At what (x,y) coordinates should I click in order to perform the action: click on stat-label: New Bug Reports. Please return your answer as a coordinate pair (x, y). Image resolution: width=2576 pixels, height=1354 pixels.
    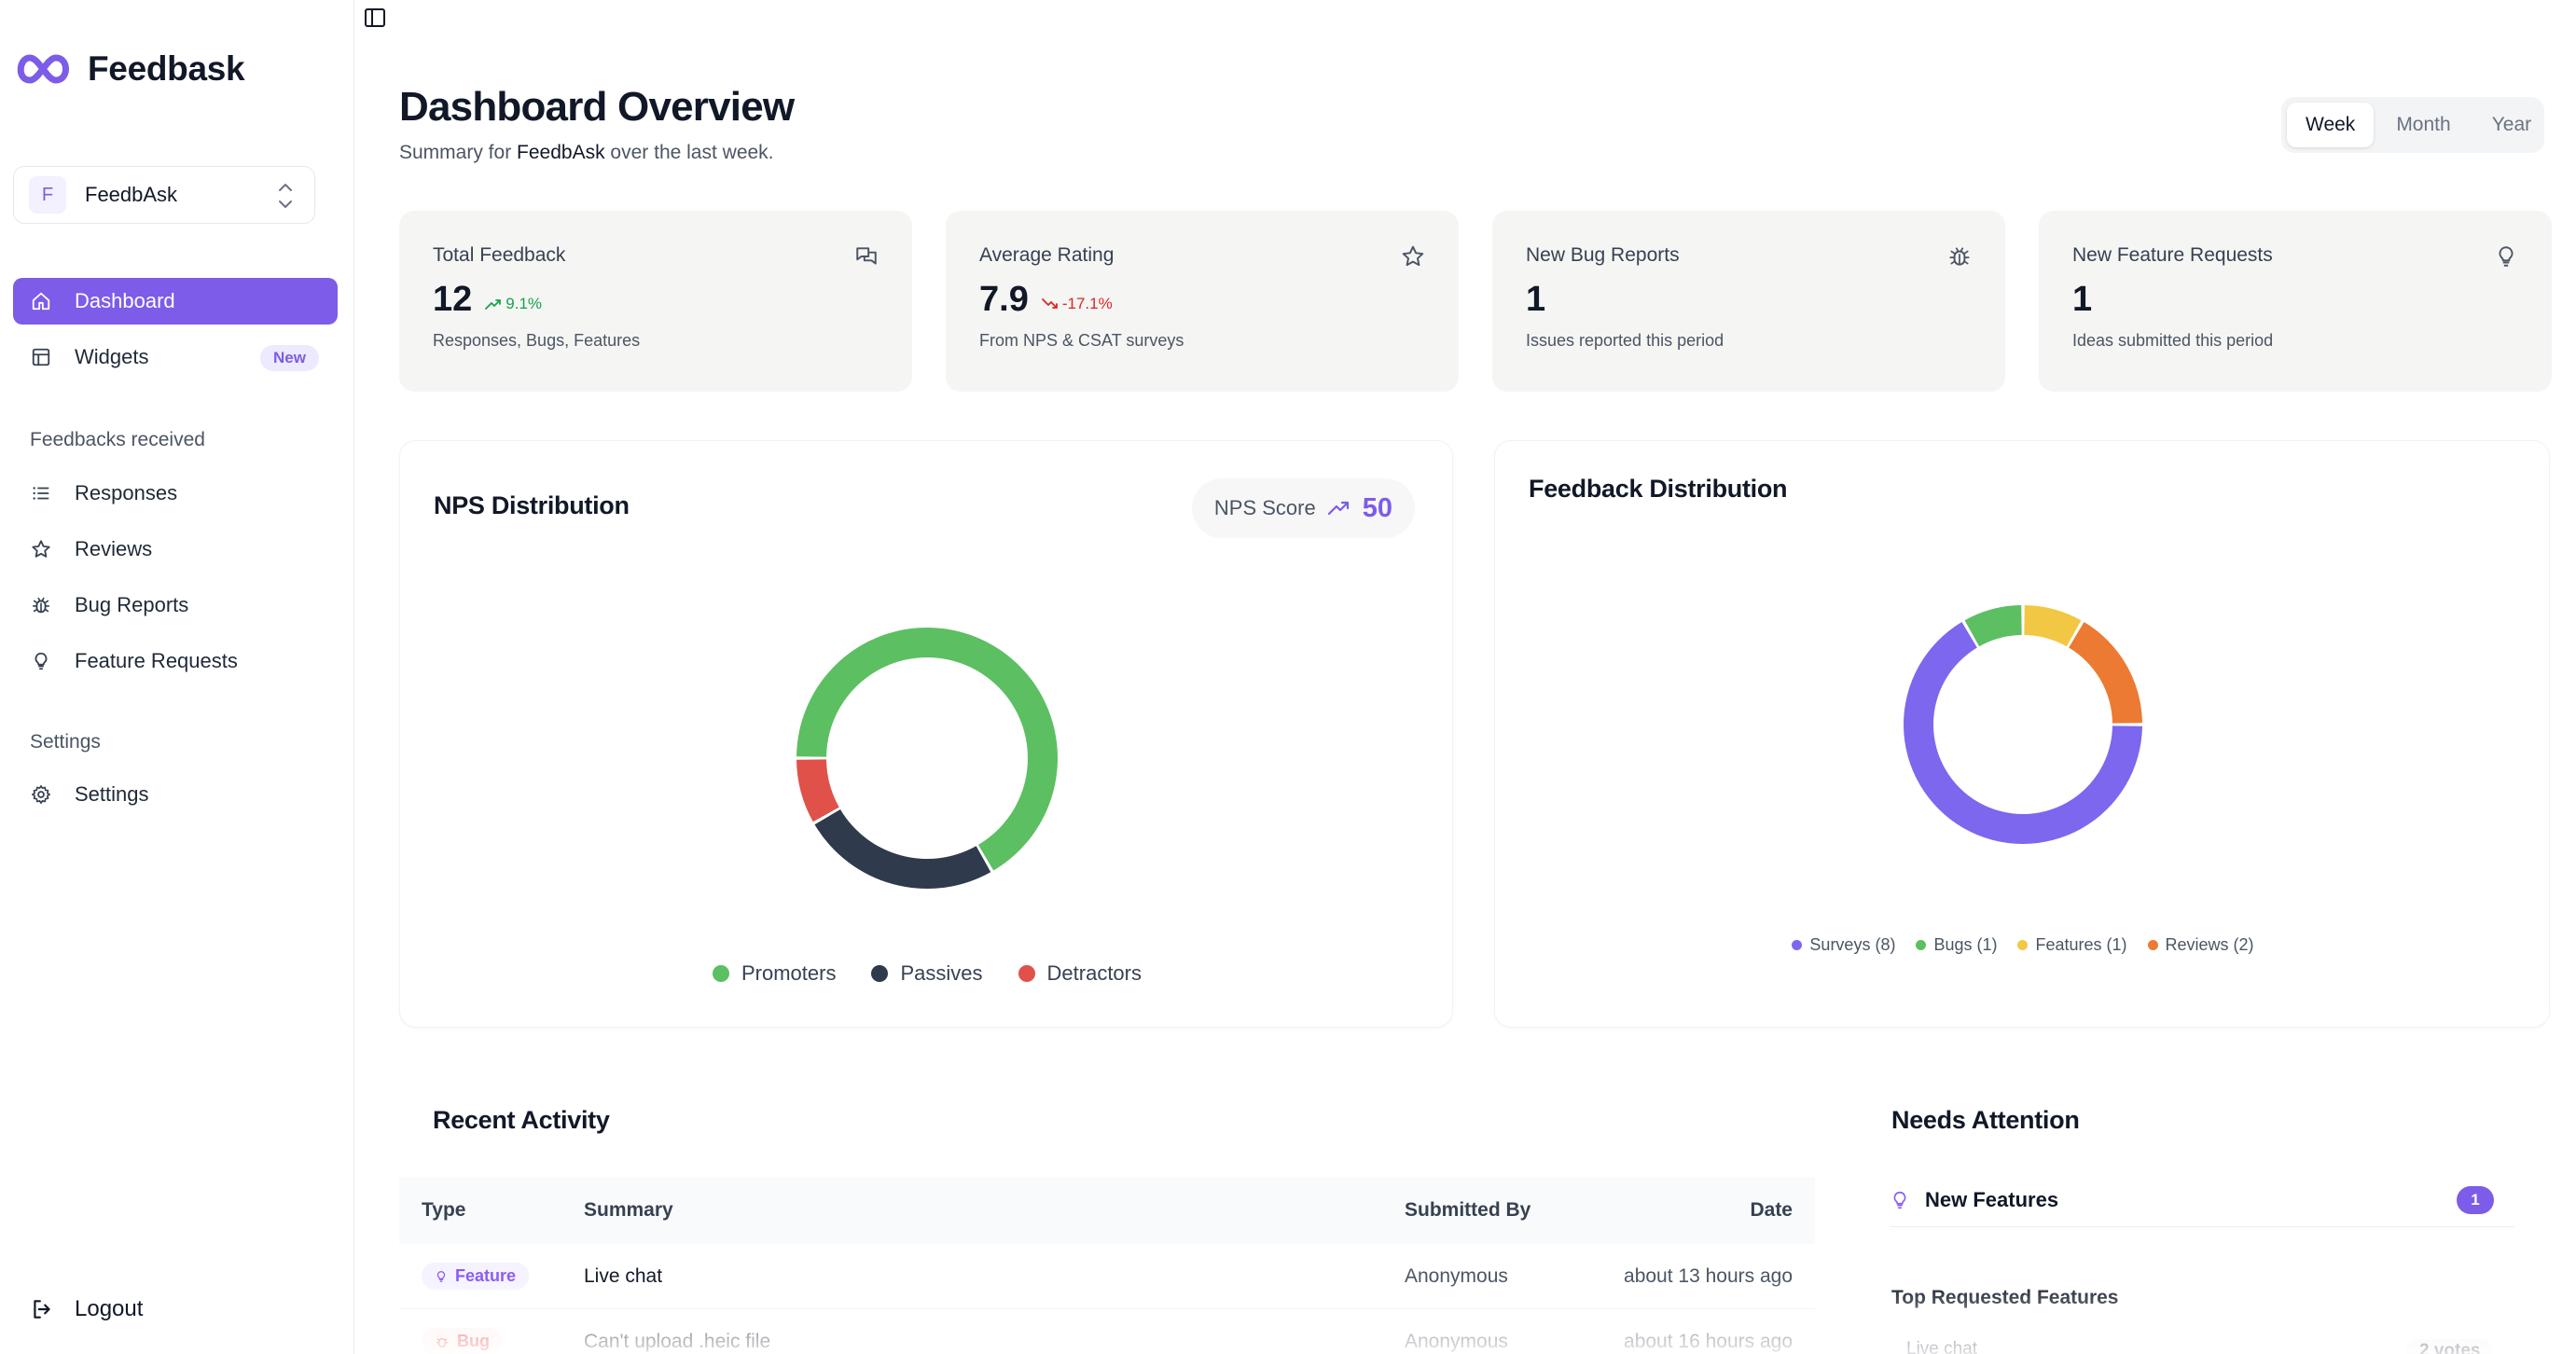
    Looking at the image, I should click on (1603, 255).